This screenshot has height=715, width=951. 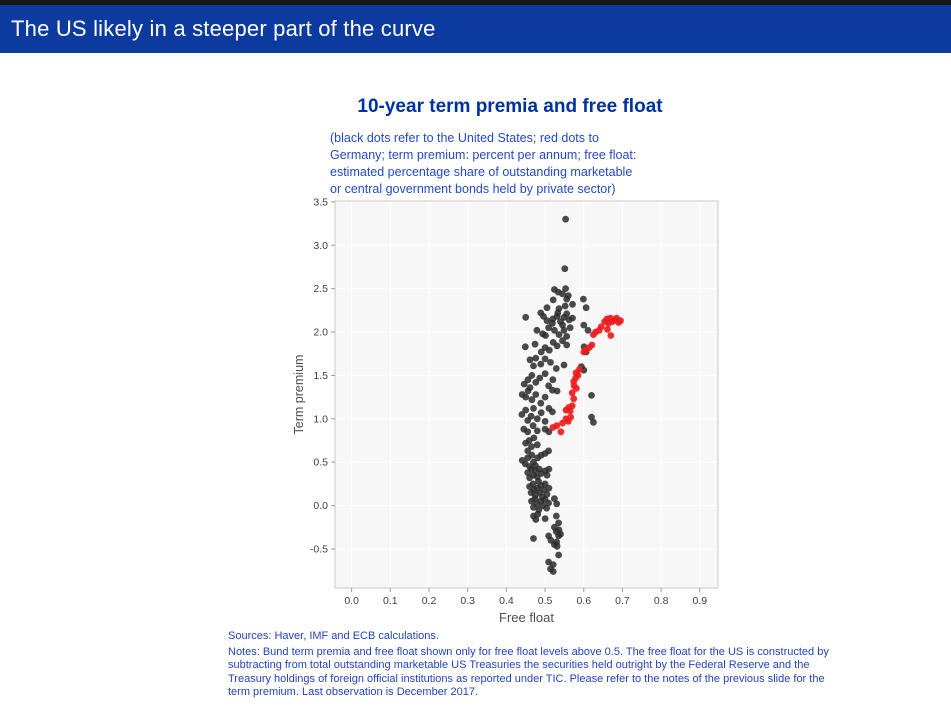 I want to click on y-tick-label: 3.0, so click(x=320, y=246).